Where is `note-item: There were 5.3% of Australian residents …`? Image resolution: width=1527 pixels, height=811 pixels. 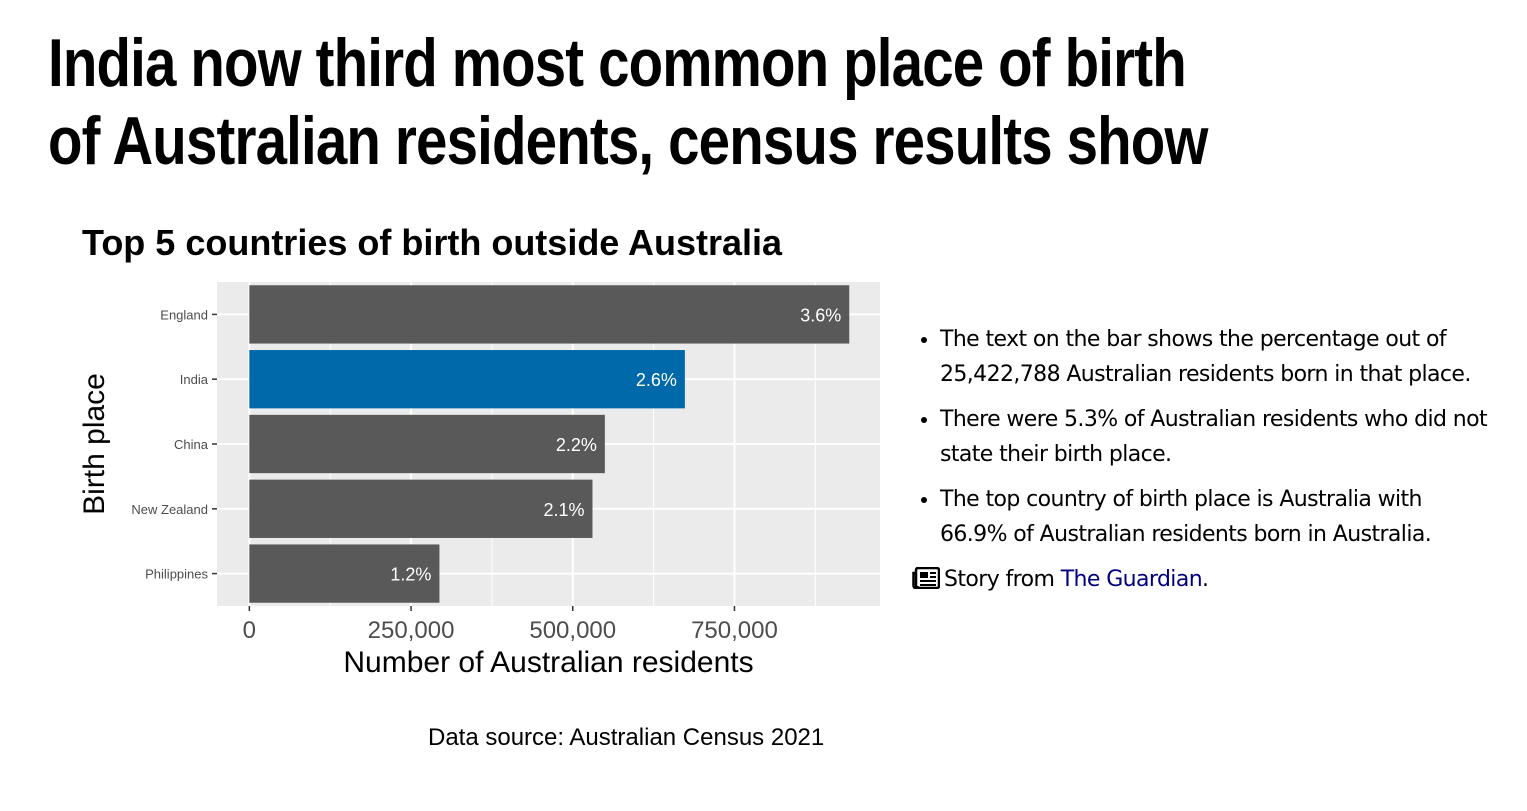 note-item: There were 5.3% of Australian residents … is located at coordinates (1216, 437).